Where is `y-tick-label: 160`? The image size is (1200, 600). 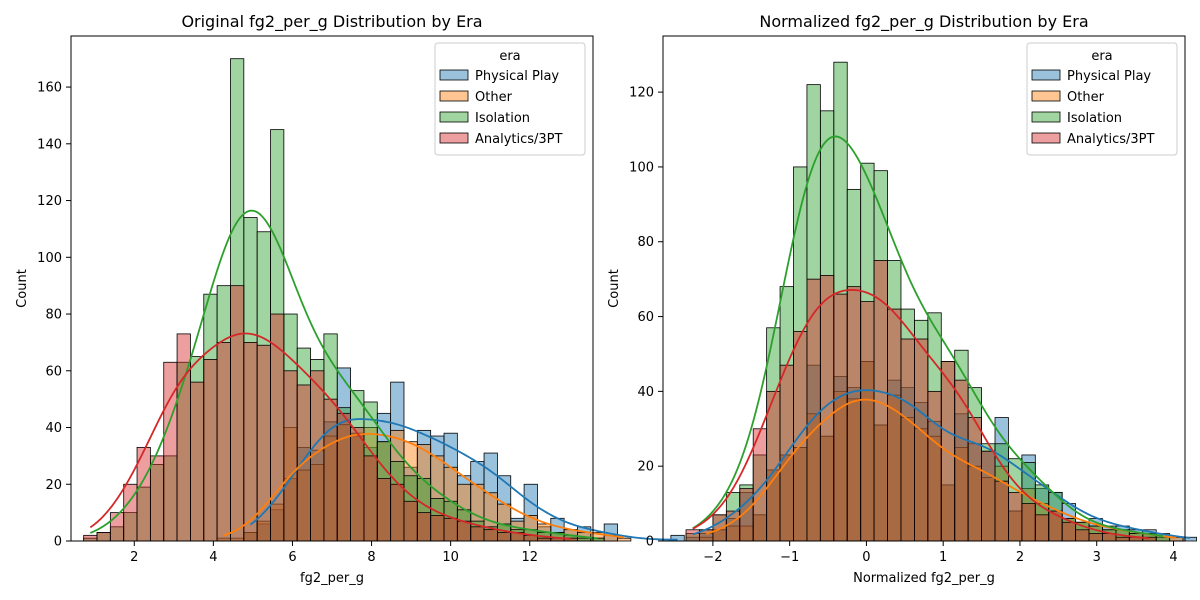
y-tick-label: 160 is located at coordinates (49, 88).